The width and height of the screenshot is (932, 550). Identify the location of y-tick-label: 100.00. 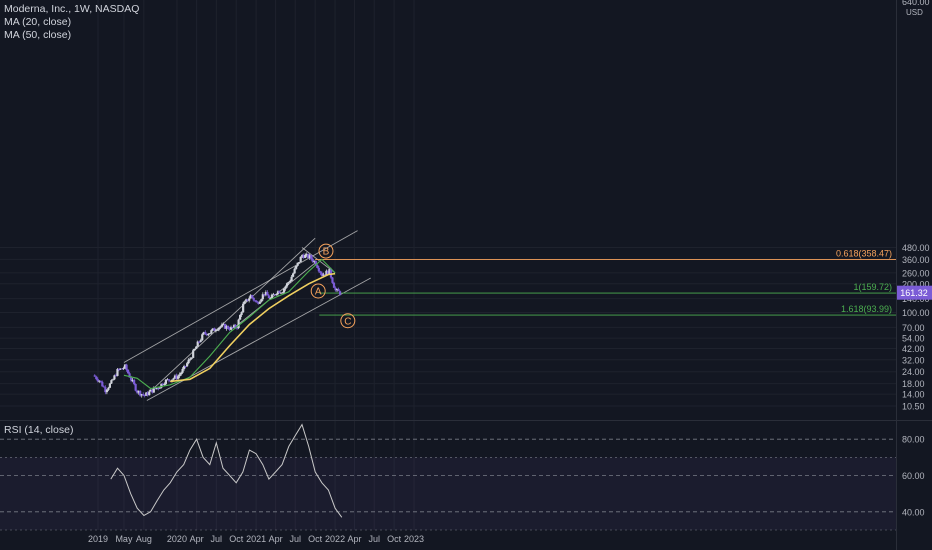
(916, 313).